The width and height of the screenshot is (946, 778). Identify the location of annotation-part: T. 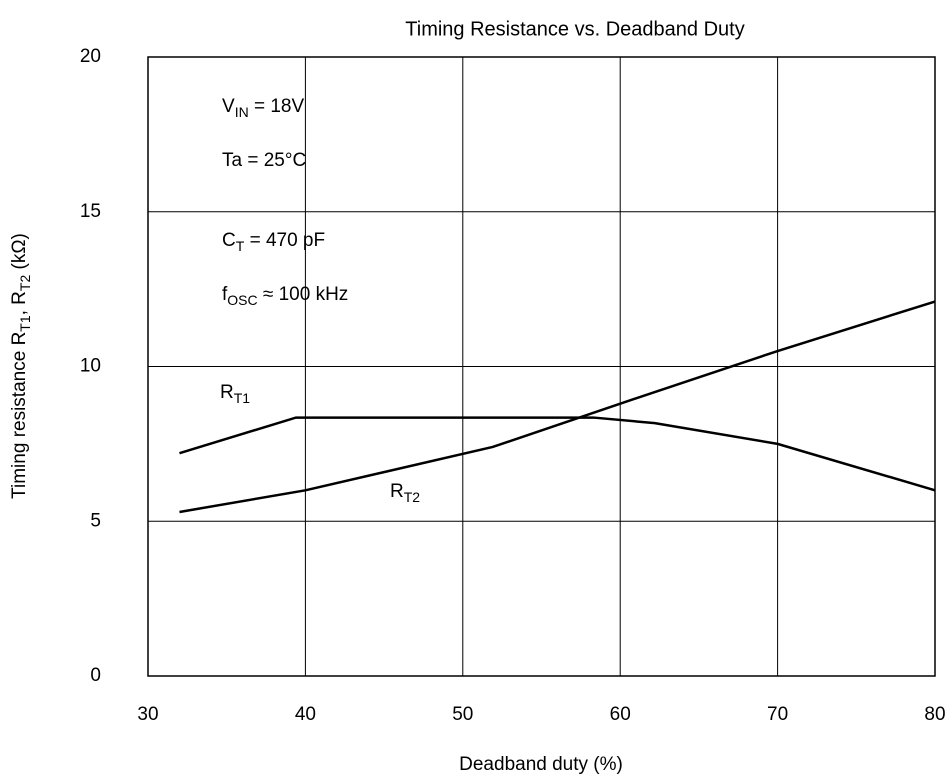
(240, 246).